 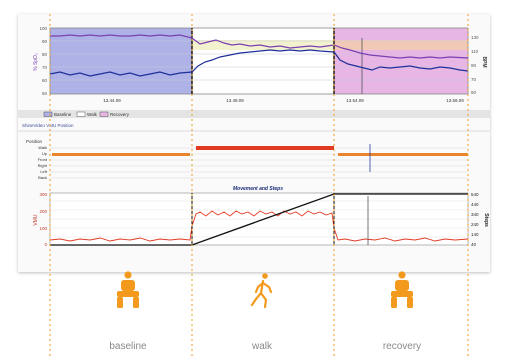 What do you see at coordinates (474, 79) in the screenshot?
I see `y-right-tick: 70` at bounding box center [474, 79].